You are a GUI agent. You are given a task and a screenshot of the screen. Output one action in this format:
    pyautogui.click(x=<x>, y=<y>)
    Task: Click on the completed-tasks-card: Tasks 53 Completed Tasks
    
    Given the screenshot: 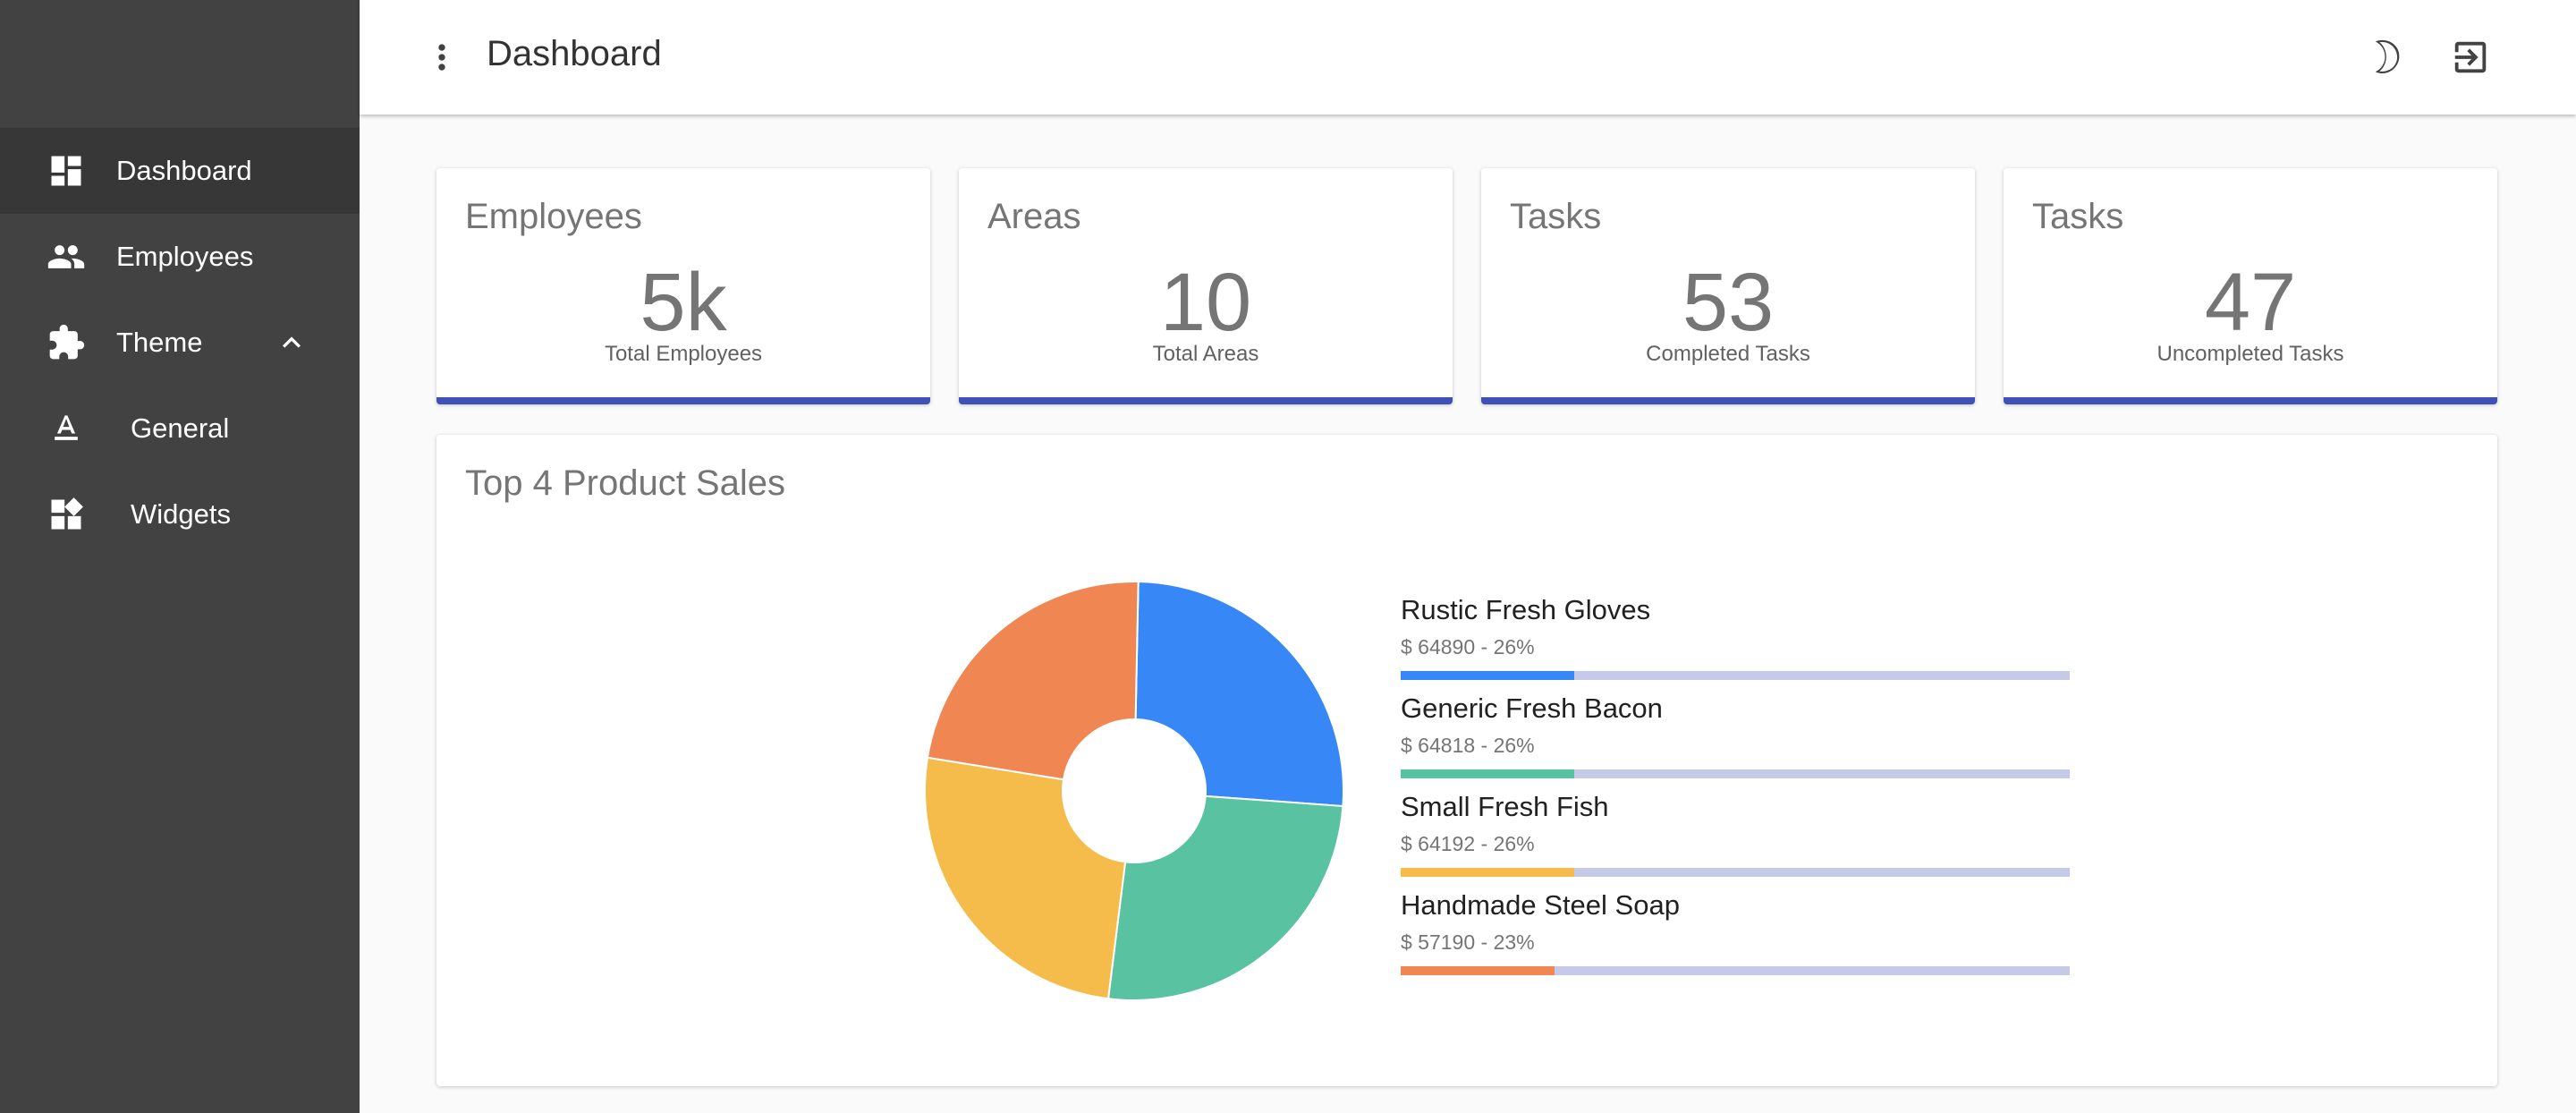 What is the action you would take?
    pyautogui.click(x=1728, y=286)
    